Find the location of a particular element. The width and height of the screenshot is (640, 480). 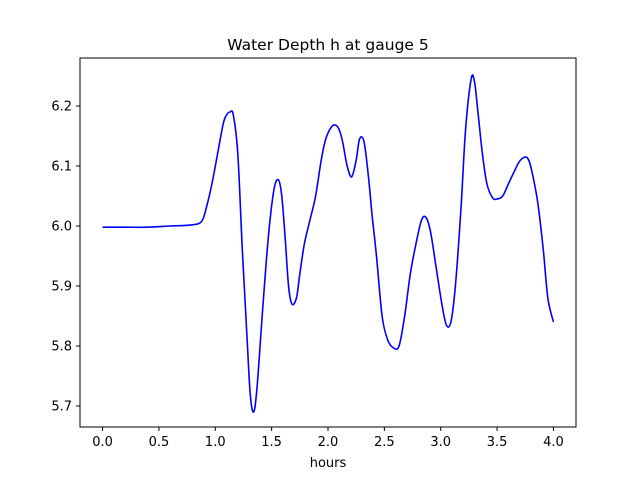

x-axis: 0.0 0.5 1.0 1.5 2.0 2.5 3.0 3.5 4.0 is located at coordinates (328, 438).